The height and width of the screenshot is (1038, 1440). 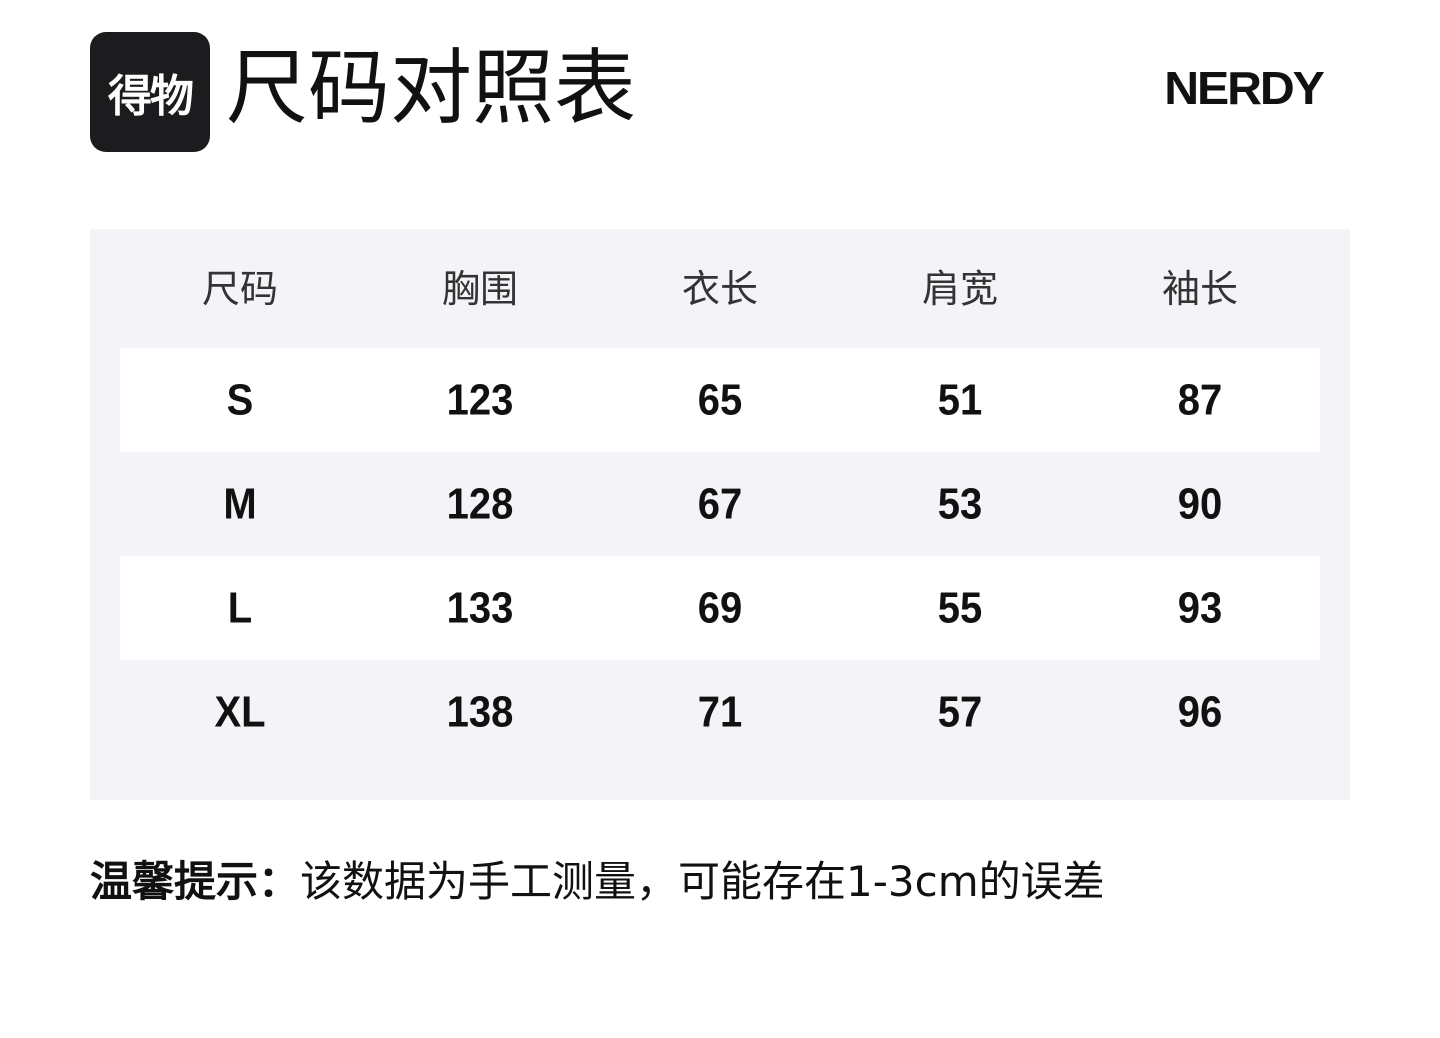 I want to click on table-row: XL 138 71 57 96, so click(x=720, y=712).